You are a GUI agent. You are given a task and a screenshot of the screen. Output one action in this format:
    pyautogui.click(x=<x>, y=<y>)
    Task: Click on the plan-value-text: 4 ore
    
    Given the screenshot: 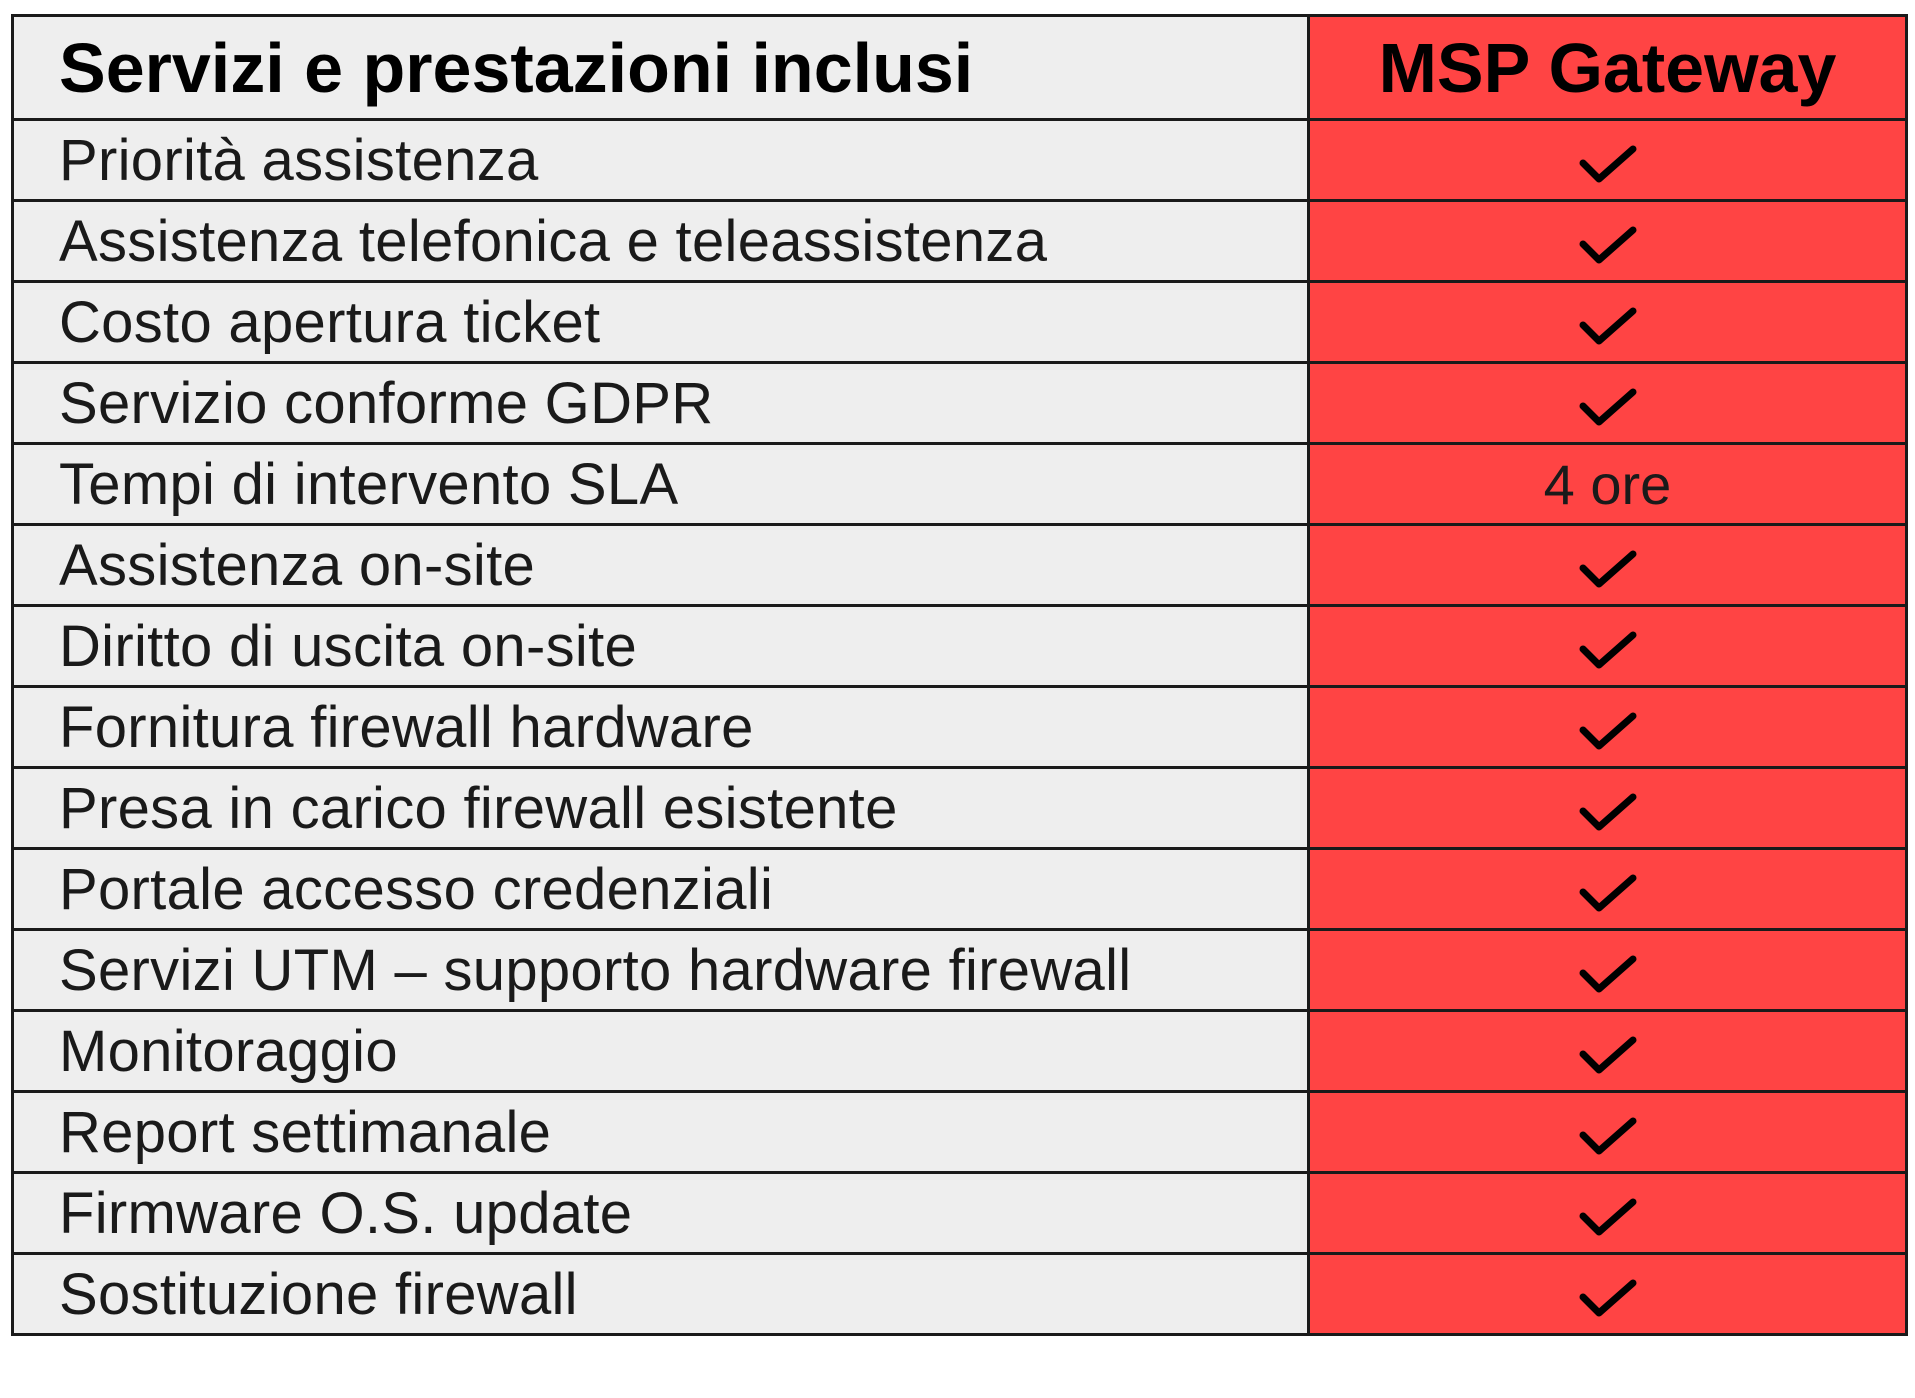 What is the action you would take?
    pyautogui.click(x=1607, y=484)
    